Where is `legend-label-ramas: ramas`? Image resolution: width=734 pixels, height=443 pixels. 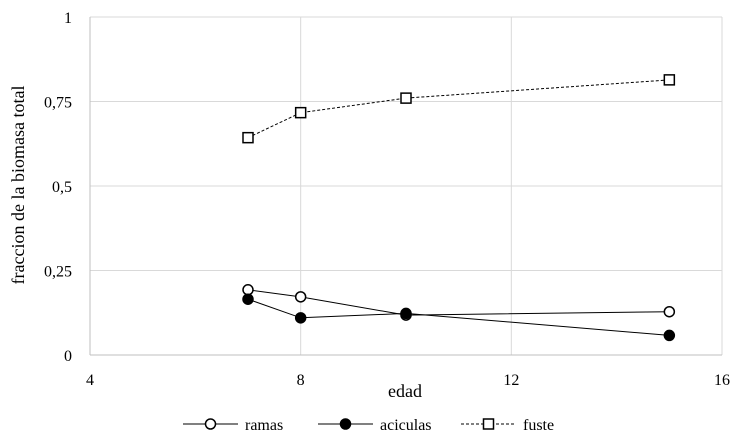
legend-label-ramas: ramas is located at coordinates (264, 425).